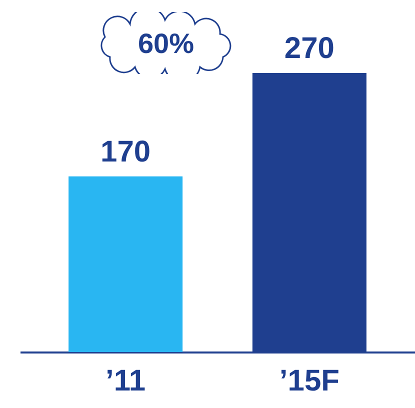 Image resolution: width=415 pixels, height=408 pixels. I want to click on x-tick-label: ’11, so click(126, 381).